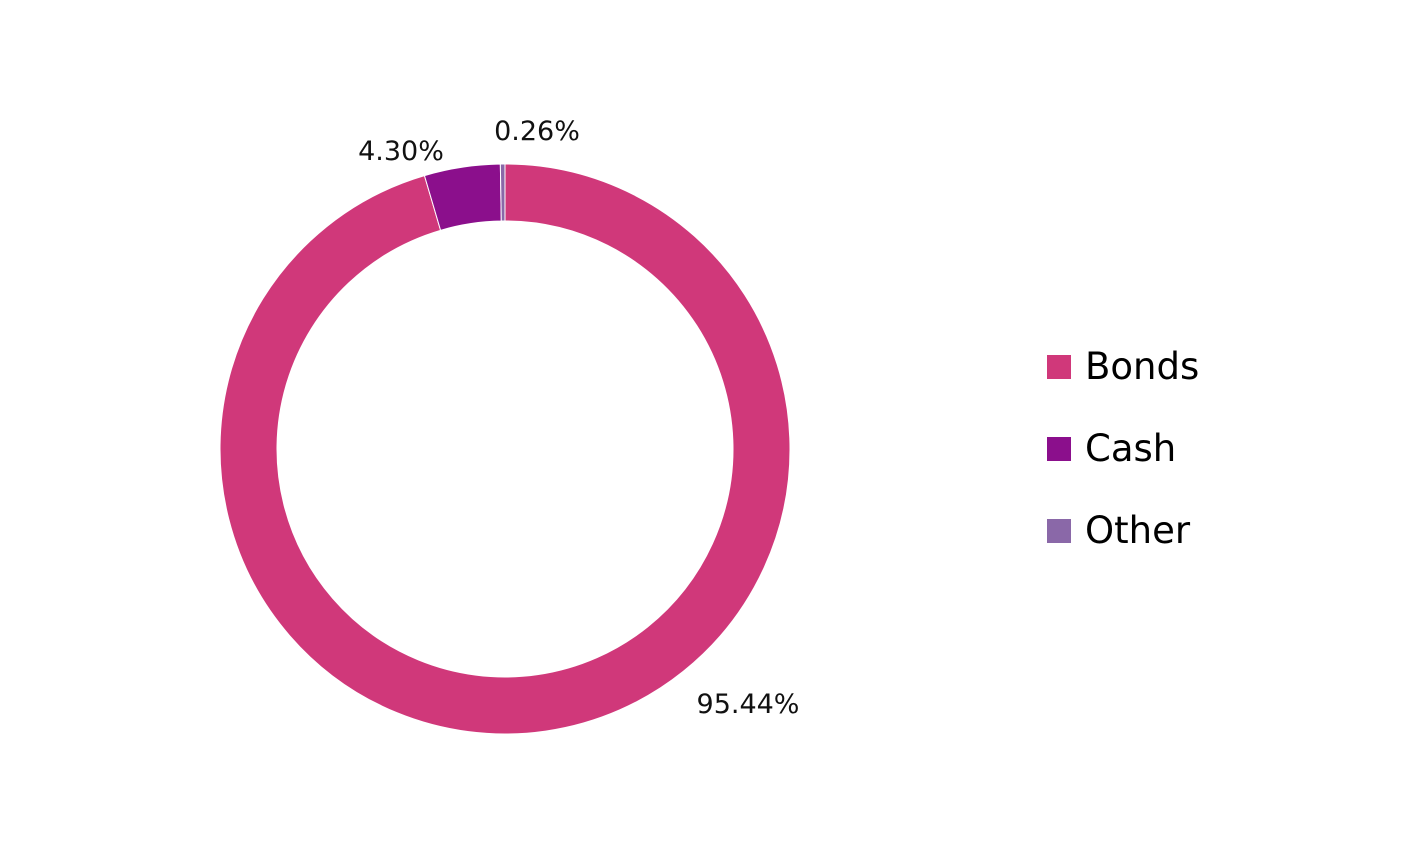  What do you see at coordinates (537, 131) in the screenshot?
I see `data-label-other: 0.26%` at bounding box center [537, 131].